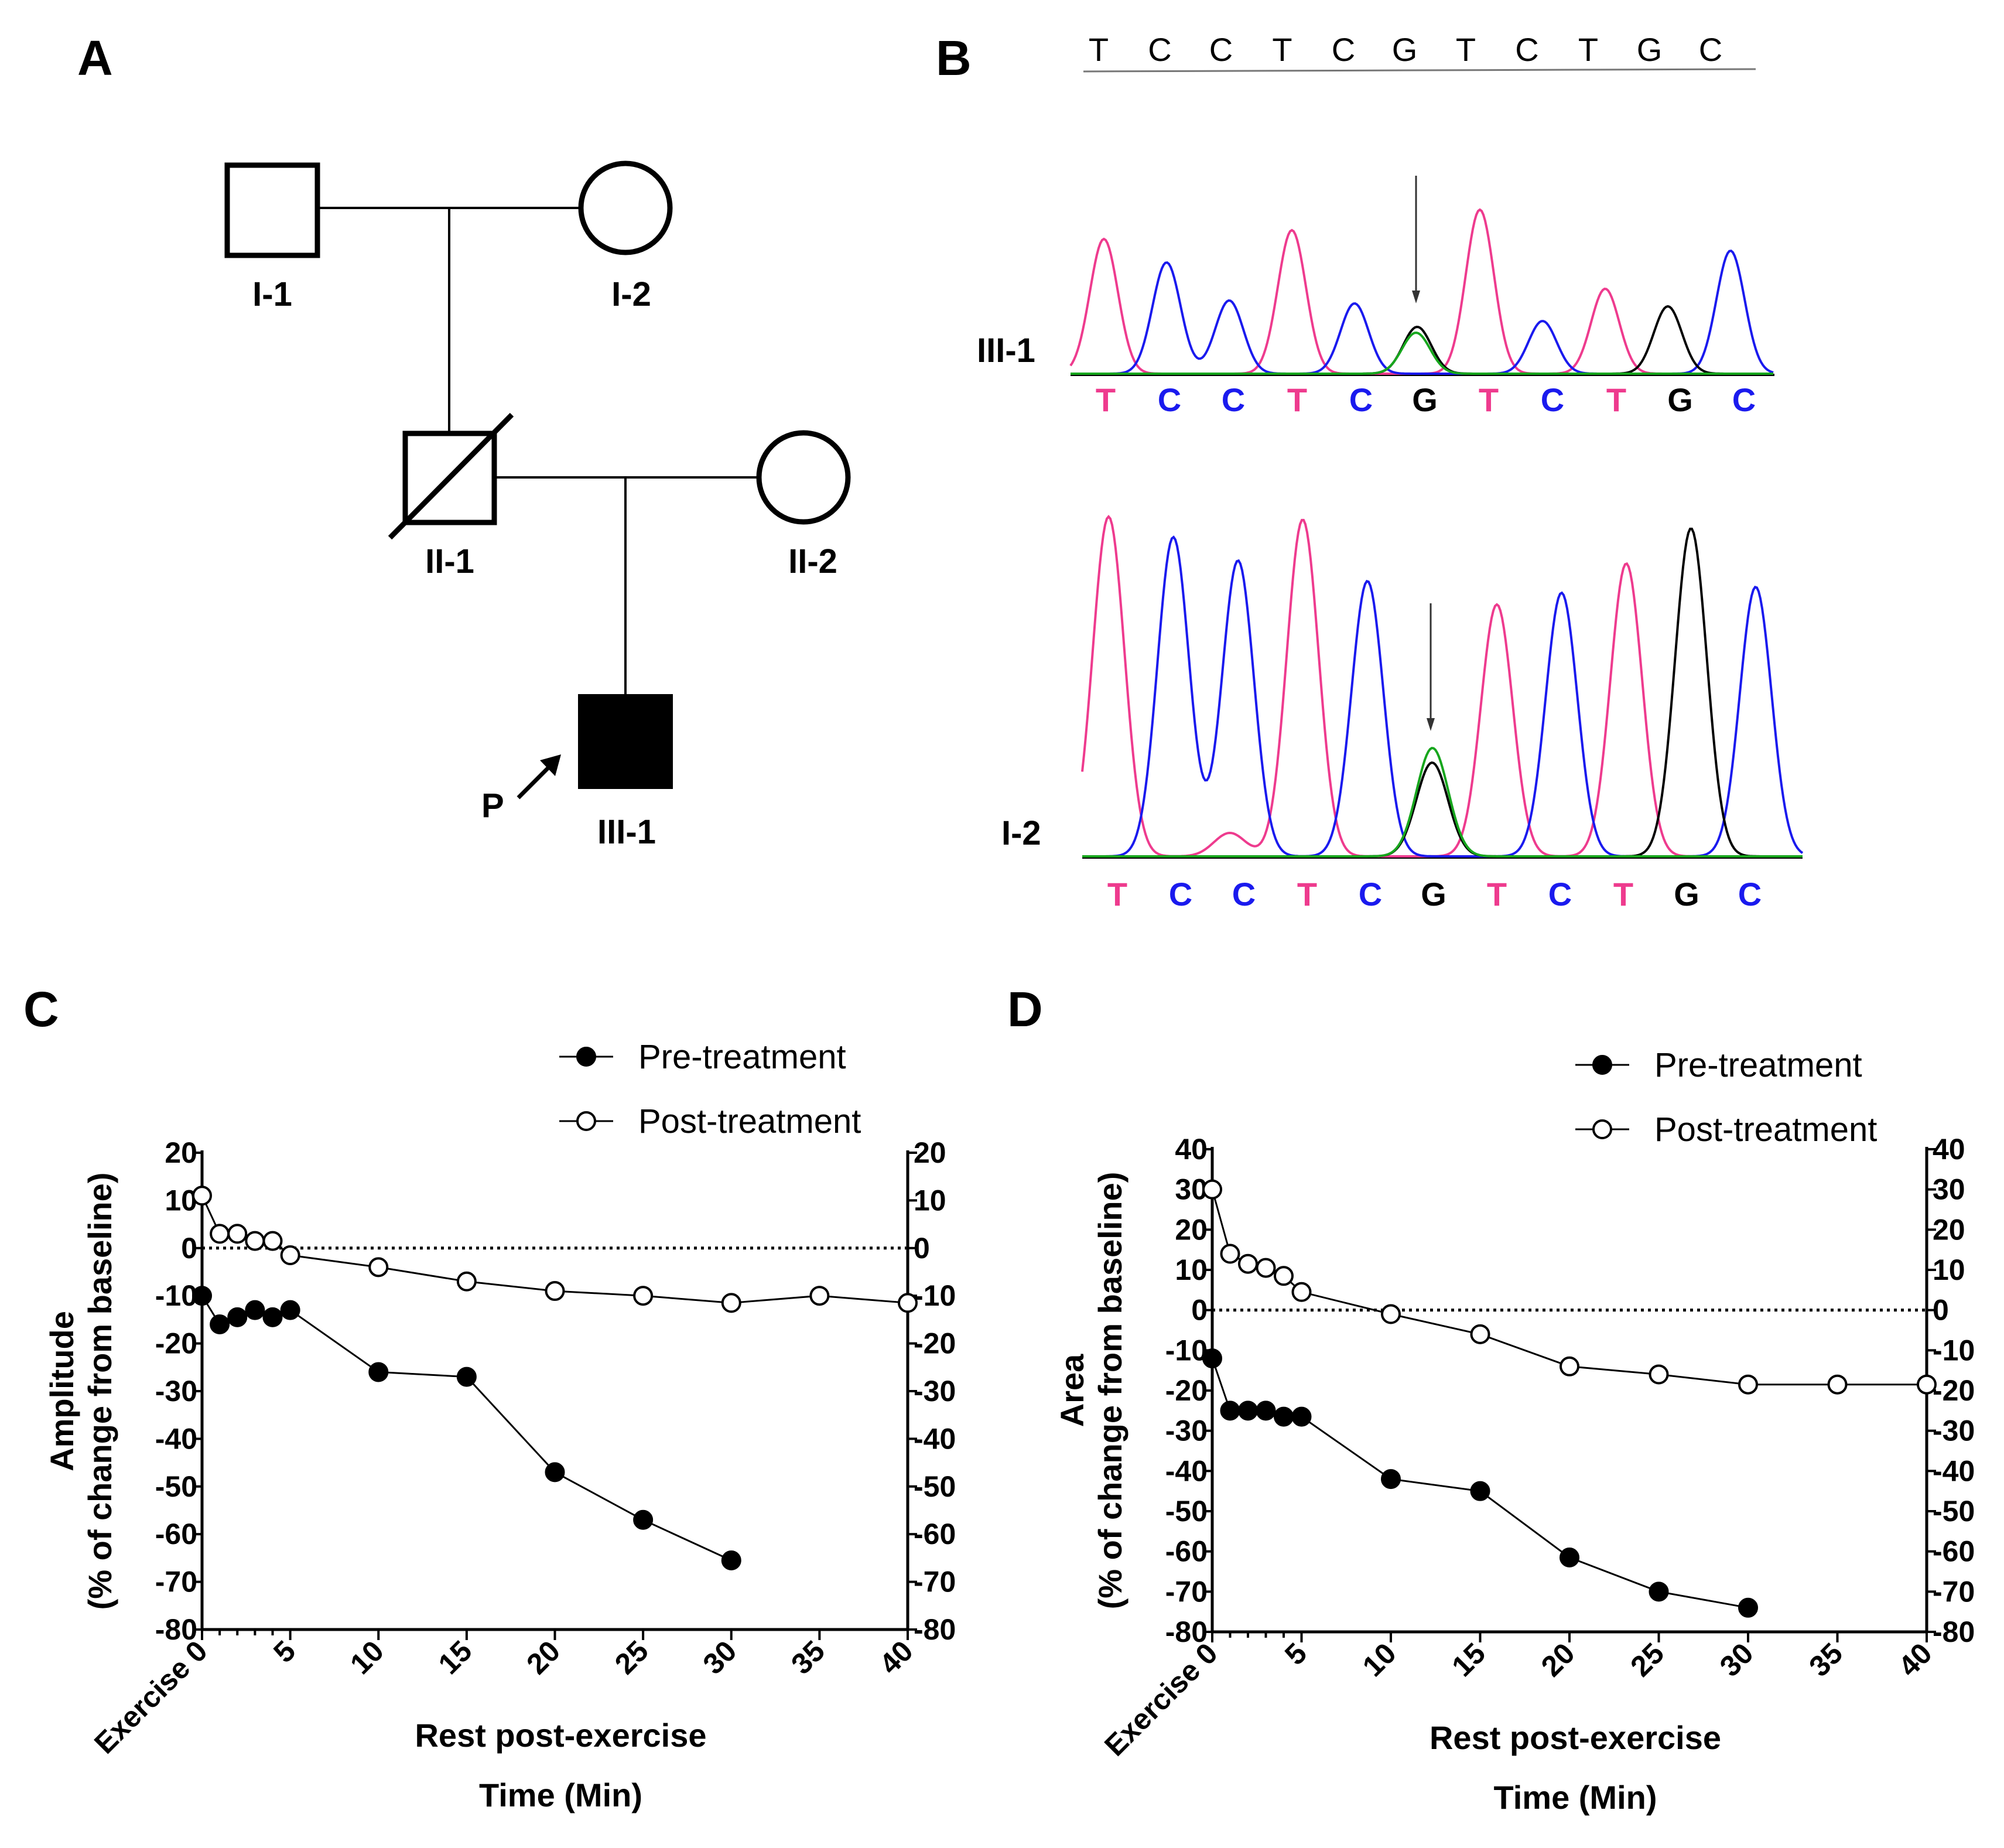 The image size is (2004, 1848). I want to click on series-line-post-treatment, so click(1569, 1288).